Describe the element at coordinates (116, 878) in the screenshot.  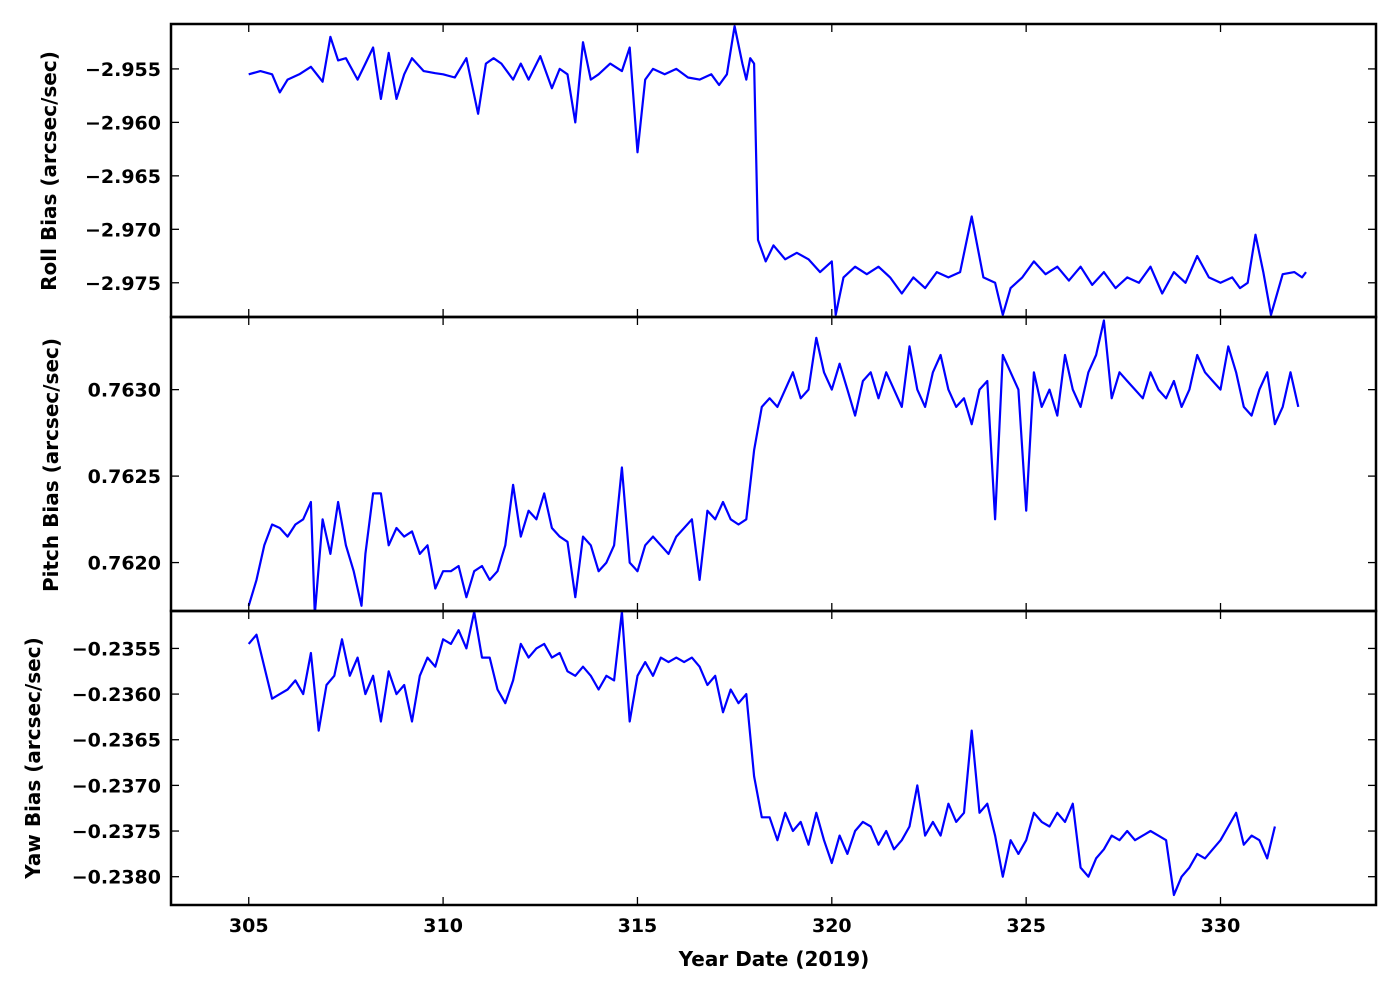
I see `yaw-y-tick-label: −0.2380` at that location.